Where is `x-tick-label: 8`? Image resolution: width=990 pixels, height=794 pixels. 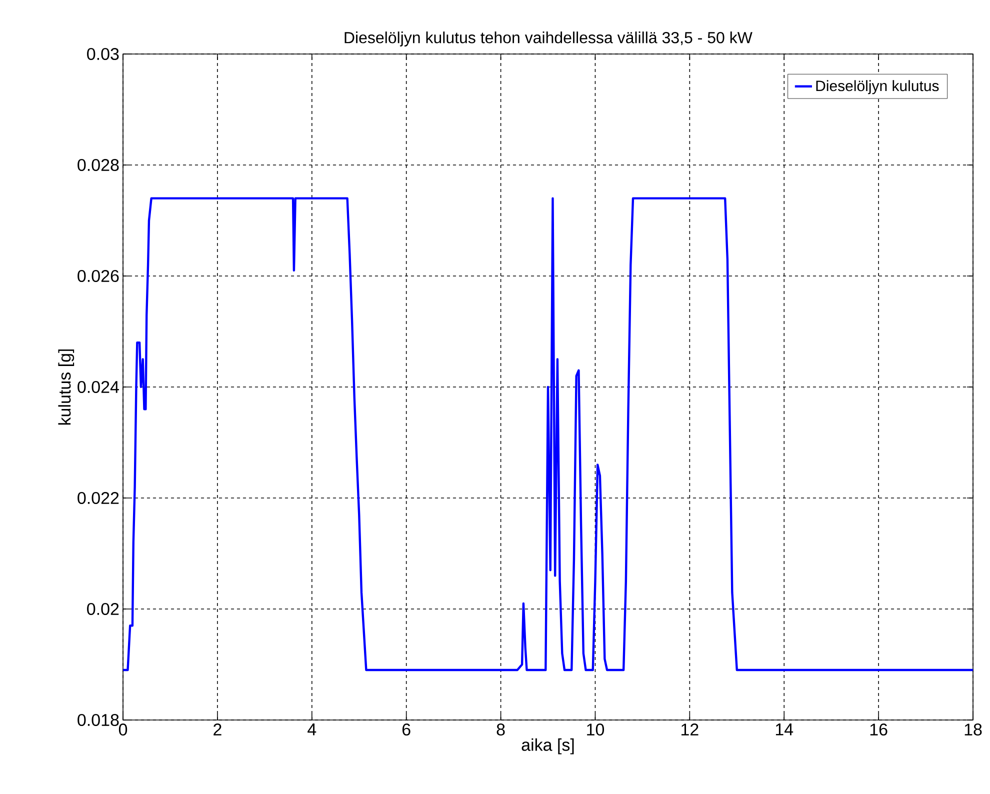 x-tick-label: 8 is located at coordinates (500, 730).